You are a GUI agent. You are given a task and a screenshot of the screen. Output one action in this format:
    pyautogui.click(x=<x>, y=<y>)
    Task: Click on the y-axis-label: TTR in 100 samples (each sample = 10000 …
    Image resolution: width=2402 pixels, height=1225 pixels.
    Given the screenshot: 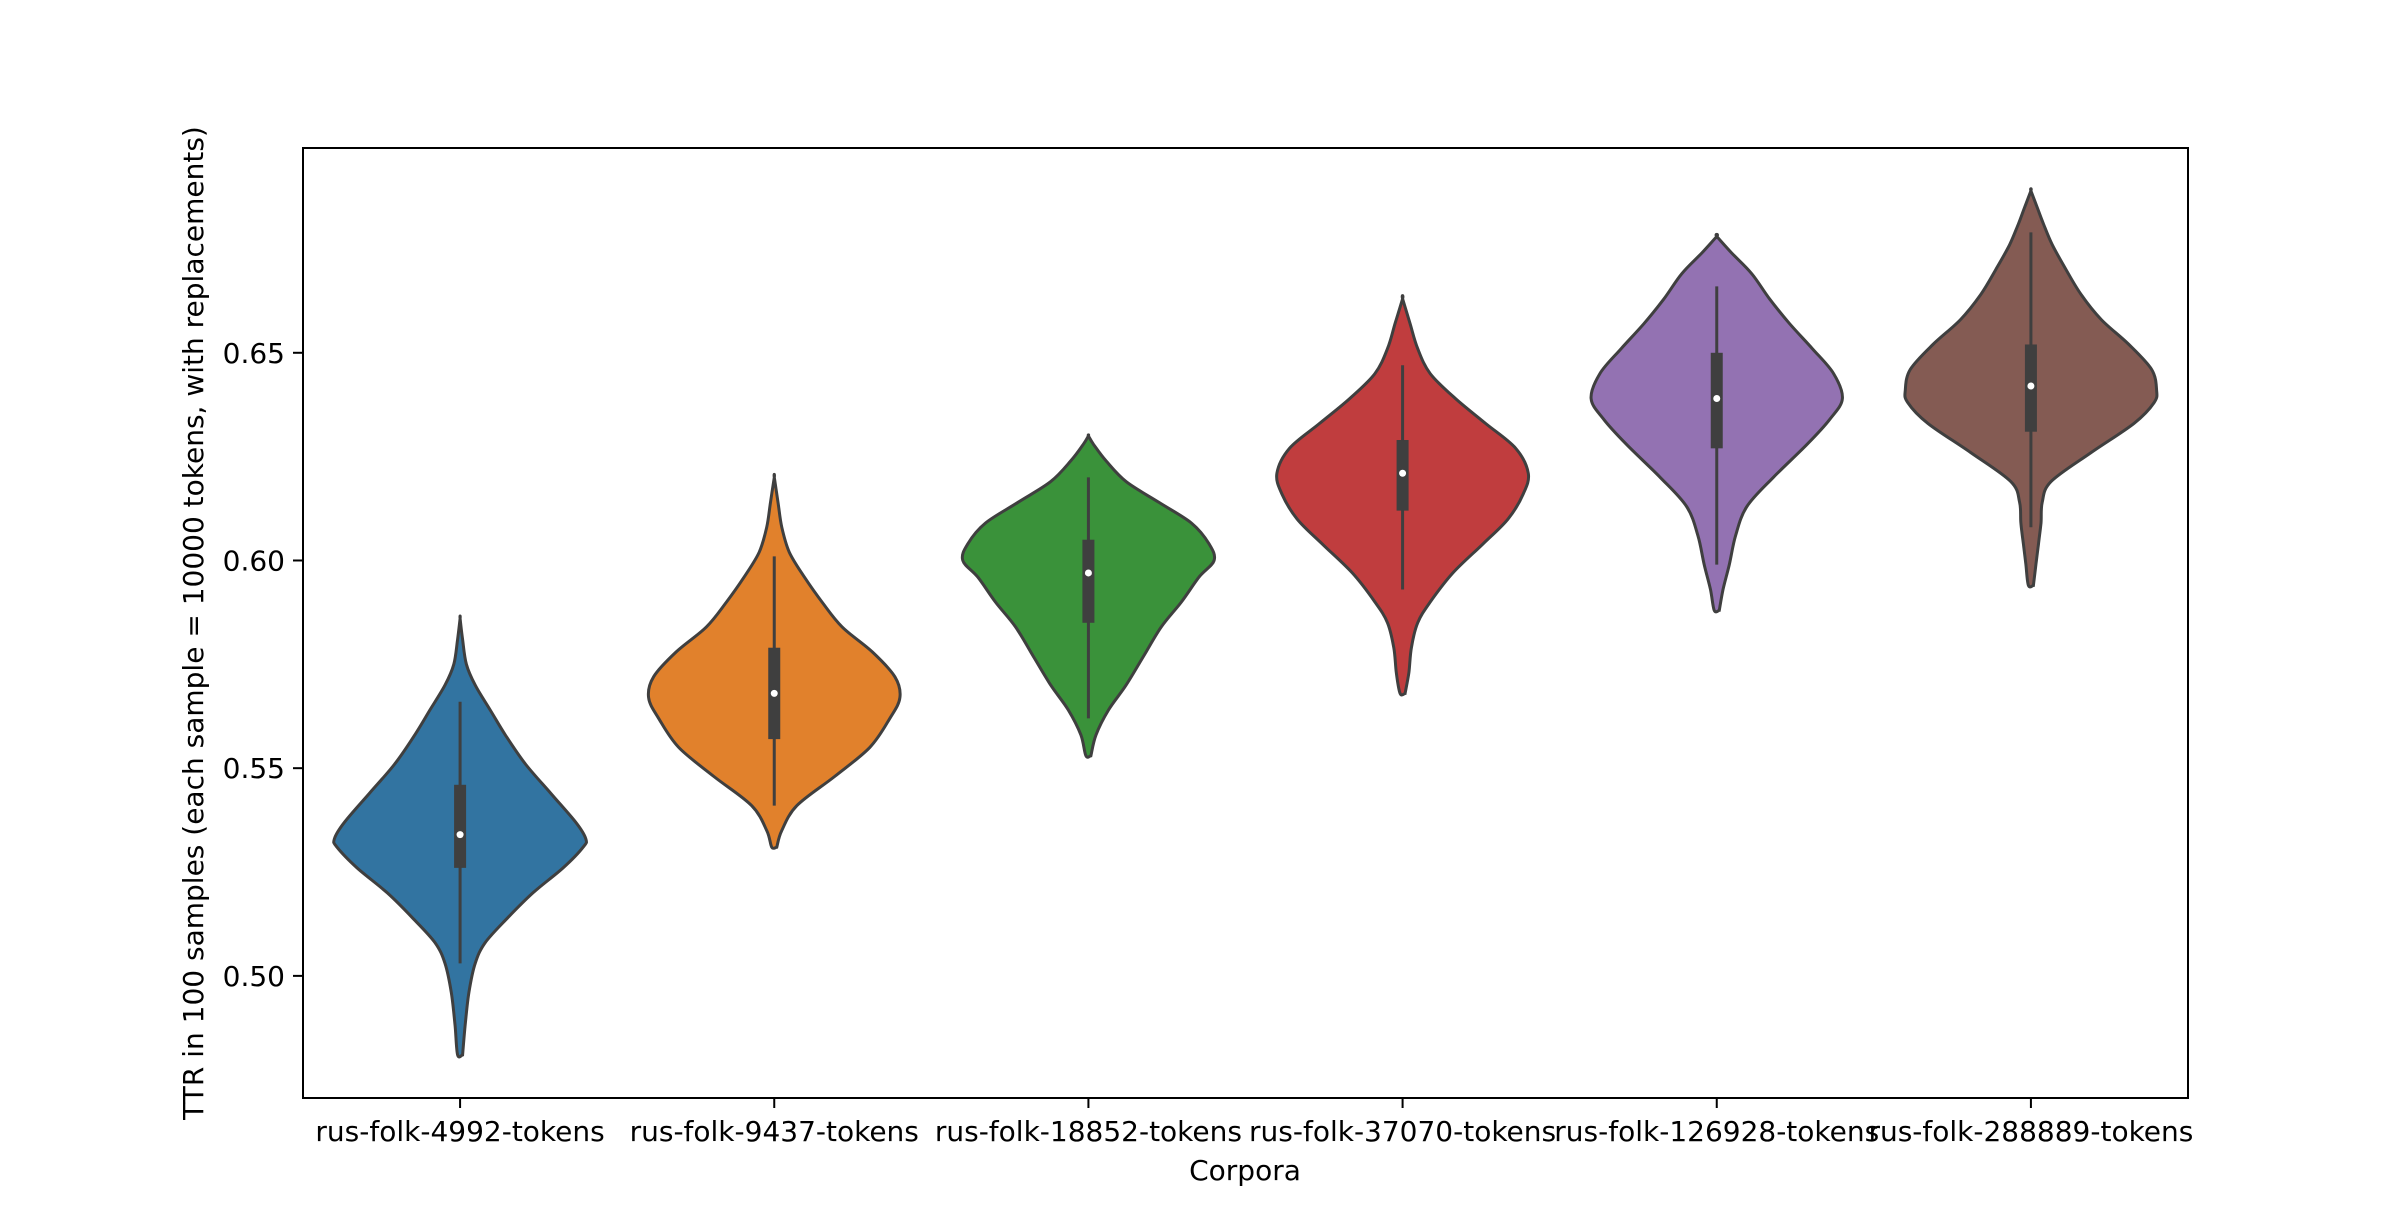 What is the action you would take?
    pyautogui.click(x=193, y=623)
    